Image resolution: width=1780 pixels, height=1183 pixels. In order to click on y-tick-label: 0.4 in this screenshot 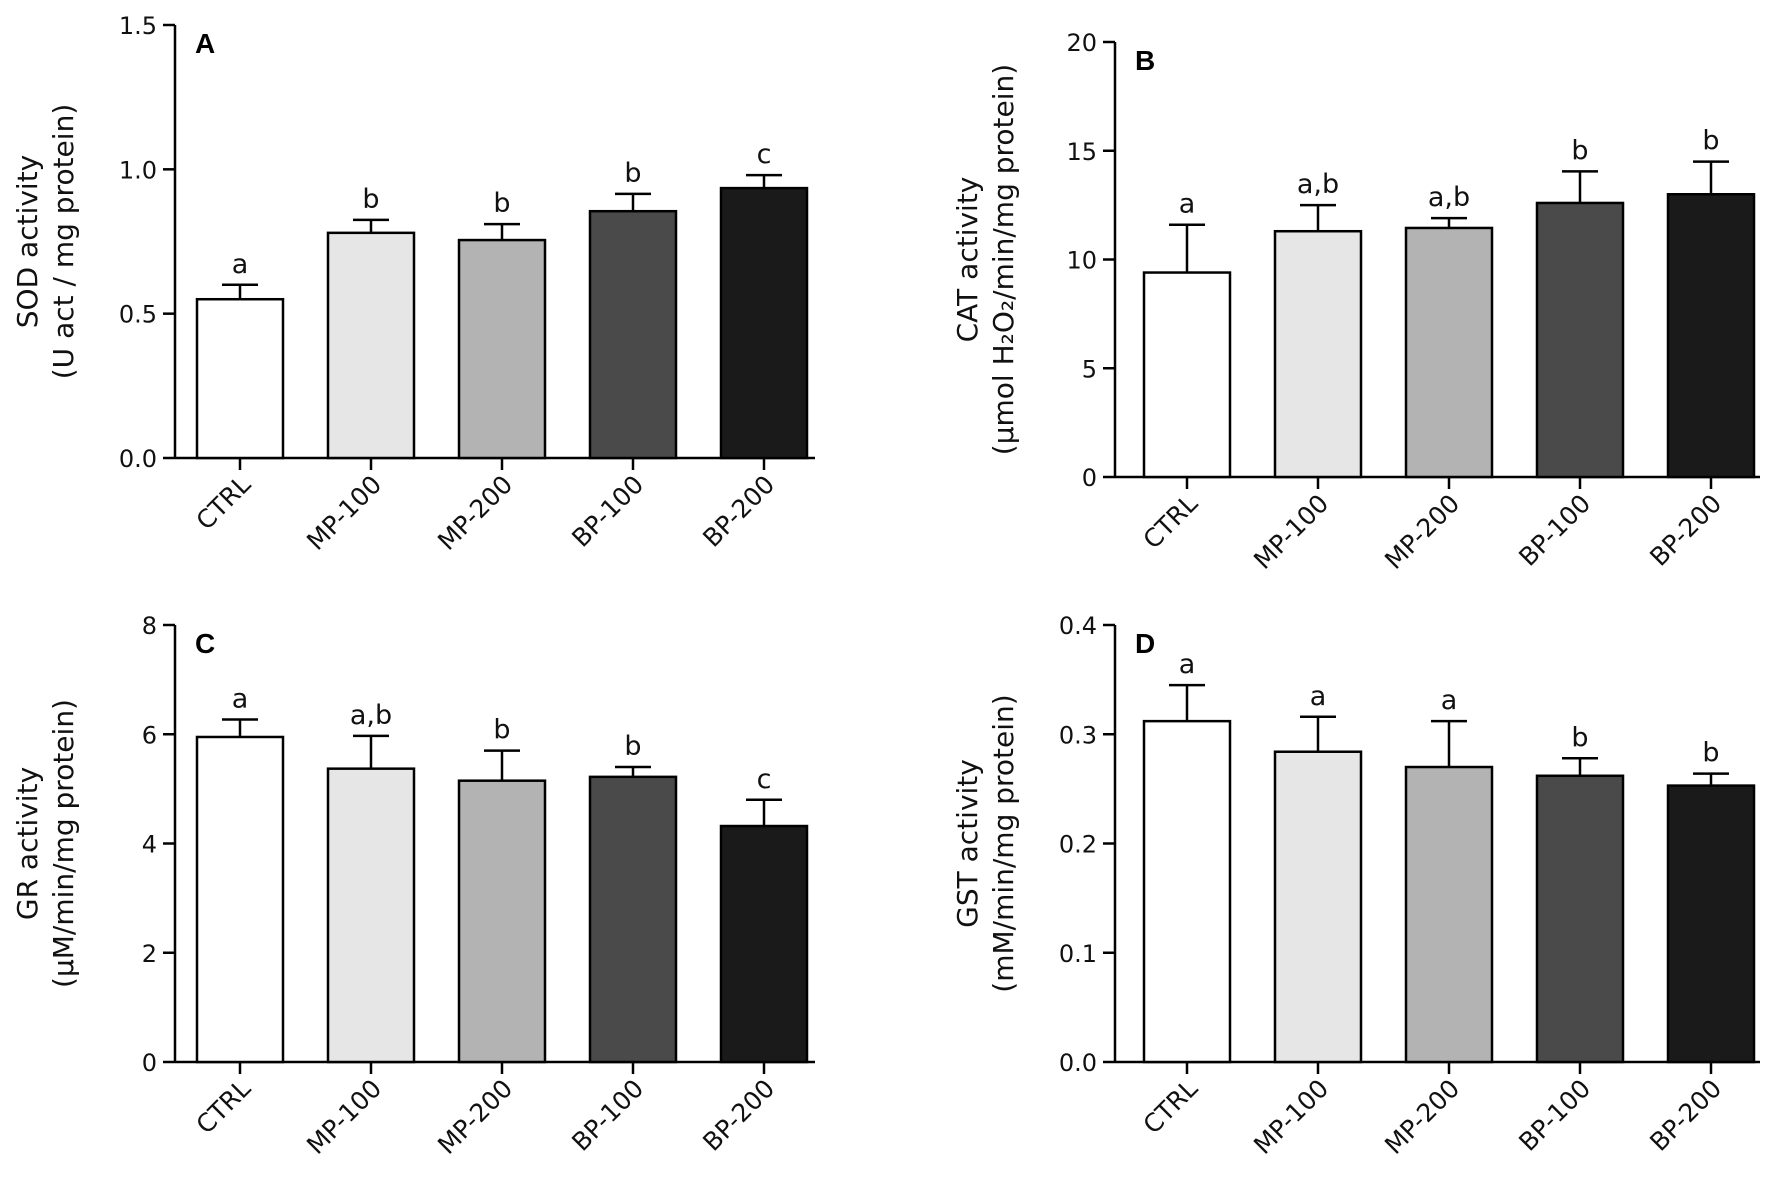, I will do `click(1078, 626)`.